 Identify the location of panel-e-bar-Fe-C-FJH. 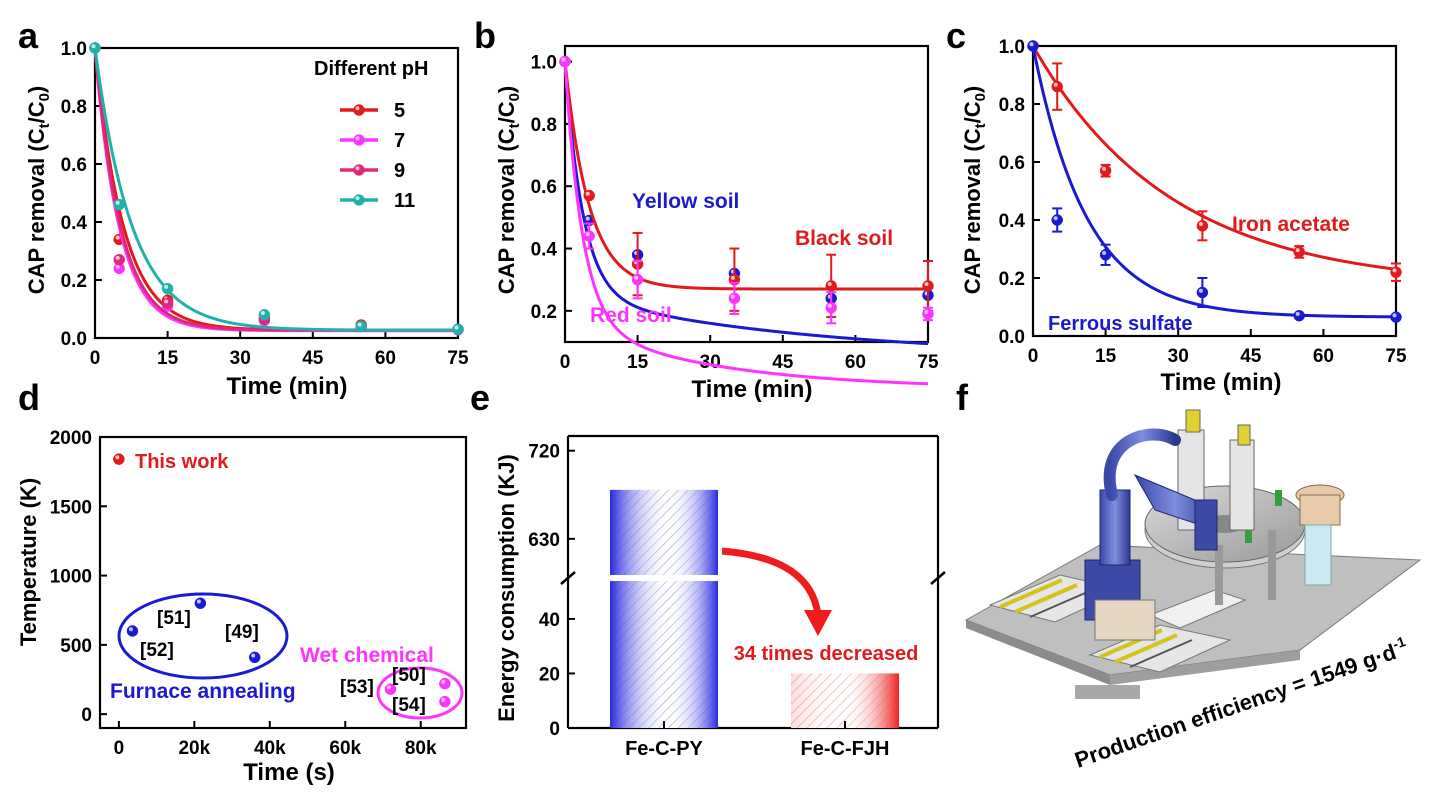
(845, 700).